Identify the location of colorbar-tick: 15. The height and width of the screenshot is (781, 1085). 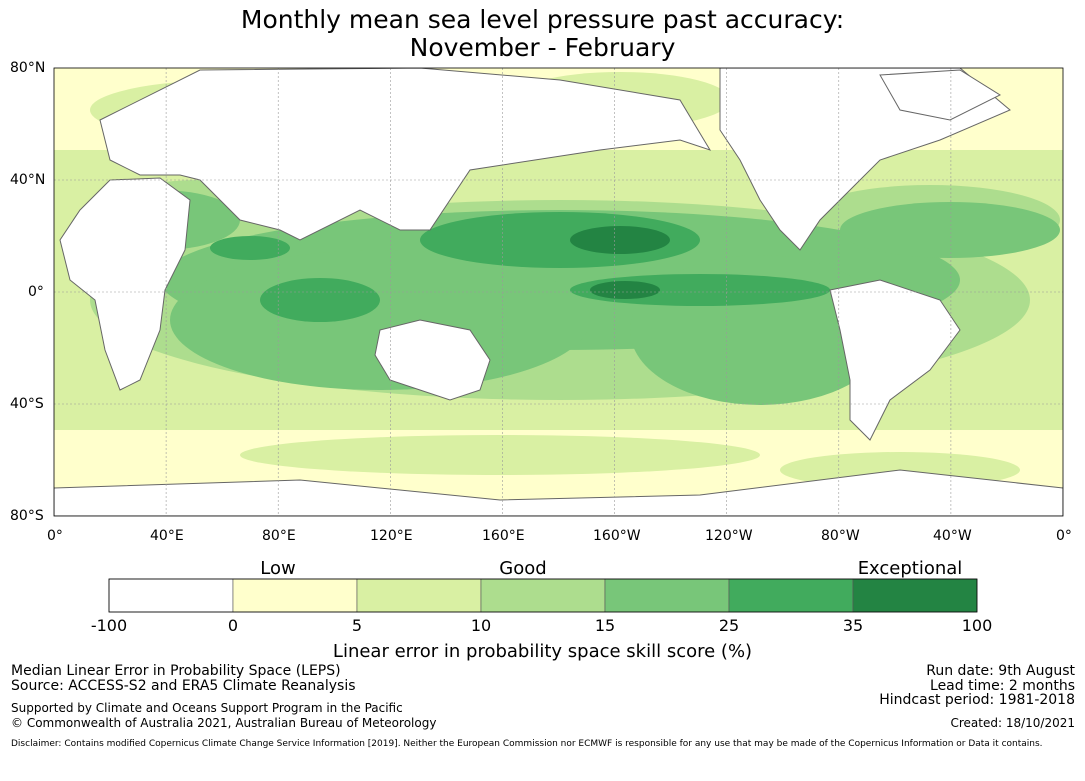
(605, 625).